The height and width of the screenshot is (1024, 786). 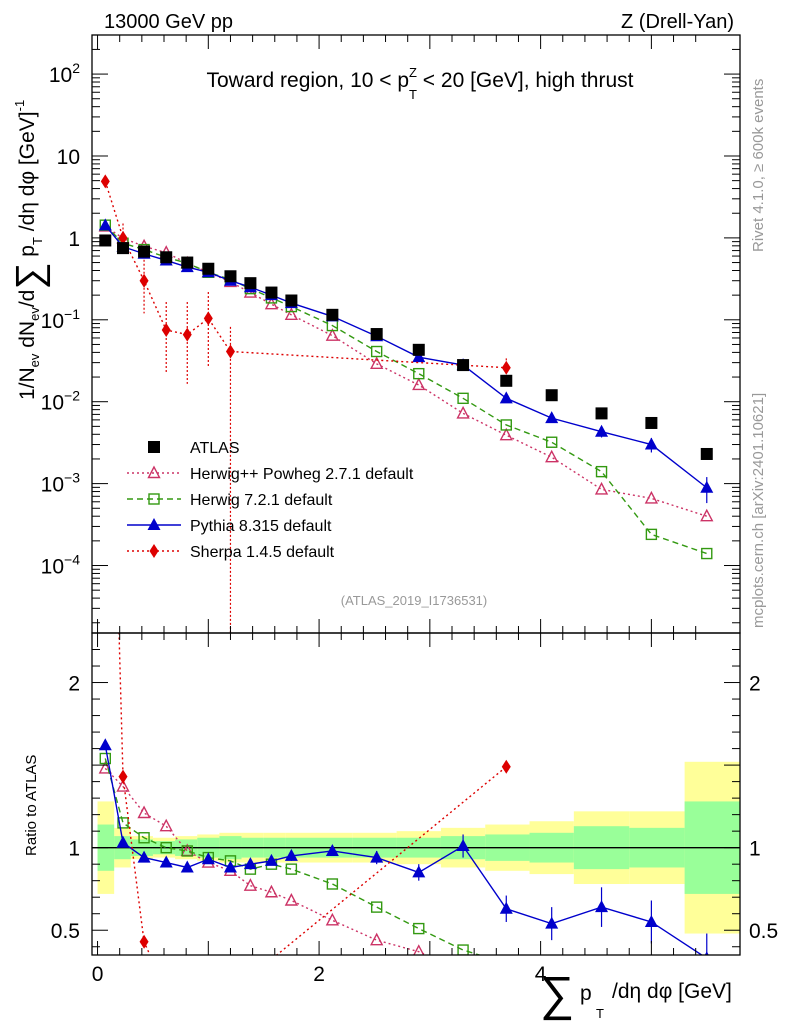 I want to click on svg-text: /dη dφ [GeV], so click(x=672, y=991).